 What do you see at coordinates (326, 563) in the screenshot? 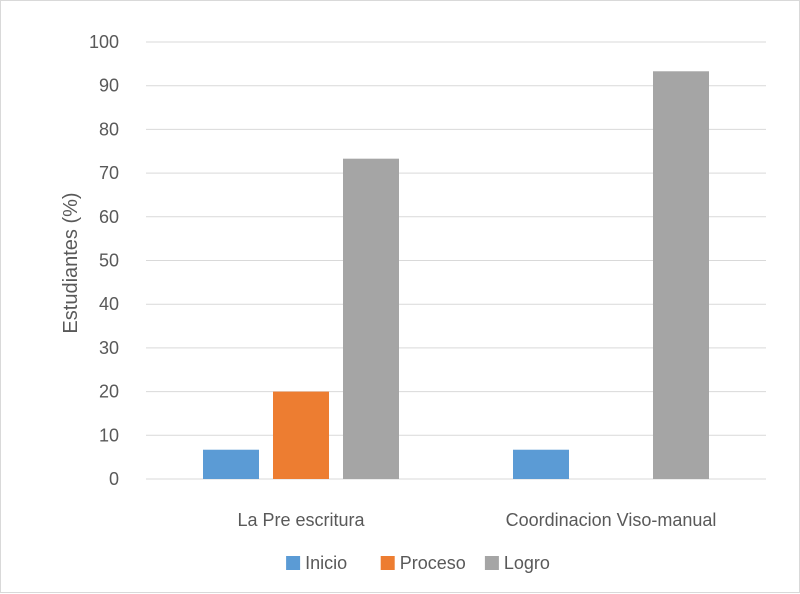
I see `legend-label-inicio: Inicio` at bounding box center [326, 563].